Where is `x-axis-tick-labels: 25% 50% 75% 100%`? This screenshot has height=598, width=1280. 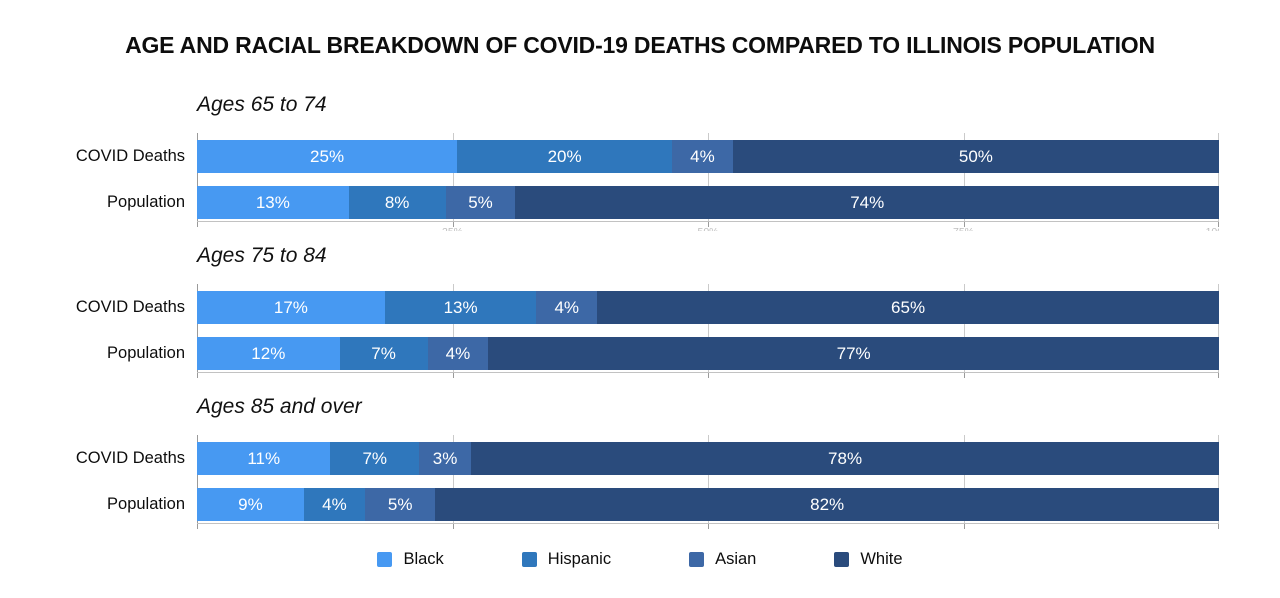
x-axis-tick-labels: 25% 50% 75% 100% is located at coordinates (708, 229).